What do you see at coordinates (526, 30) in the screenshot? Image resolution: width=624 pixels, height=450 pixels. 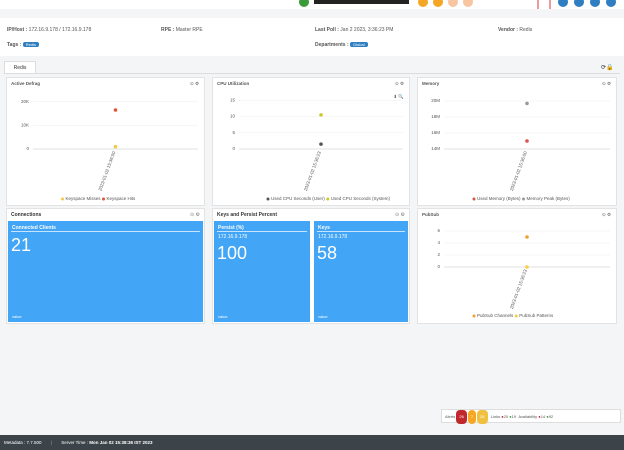 I see `value: Redis` at bounding box center [526, 30].